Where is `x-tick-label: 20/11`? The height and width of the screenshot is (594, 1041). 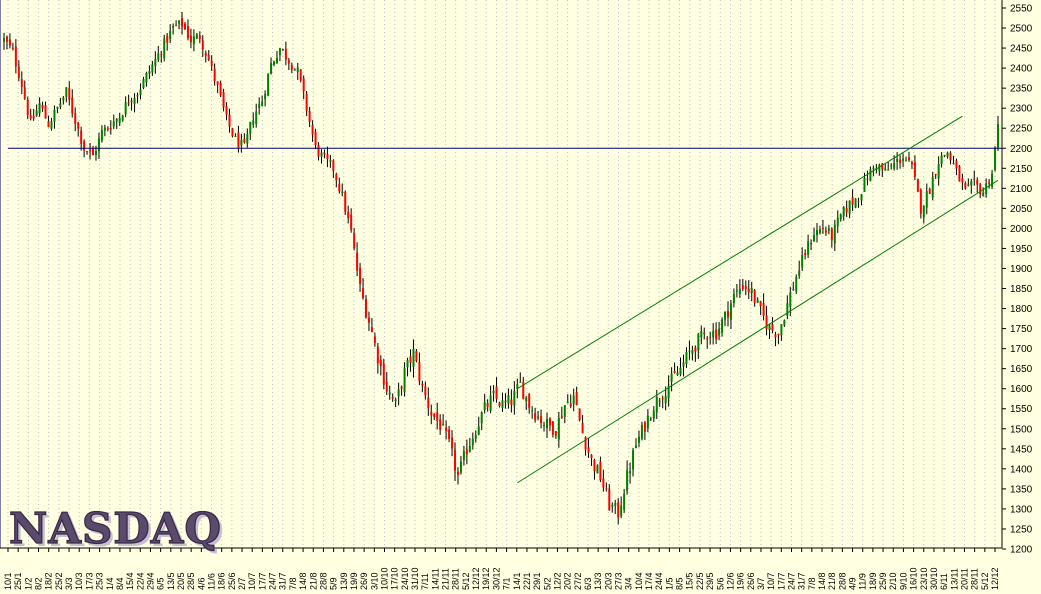
x-tick-label: 20/11 is located at coordinates (964, 579).